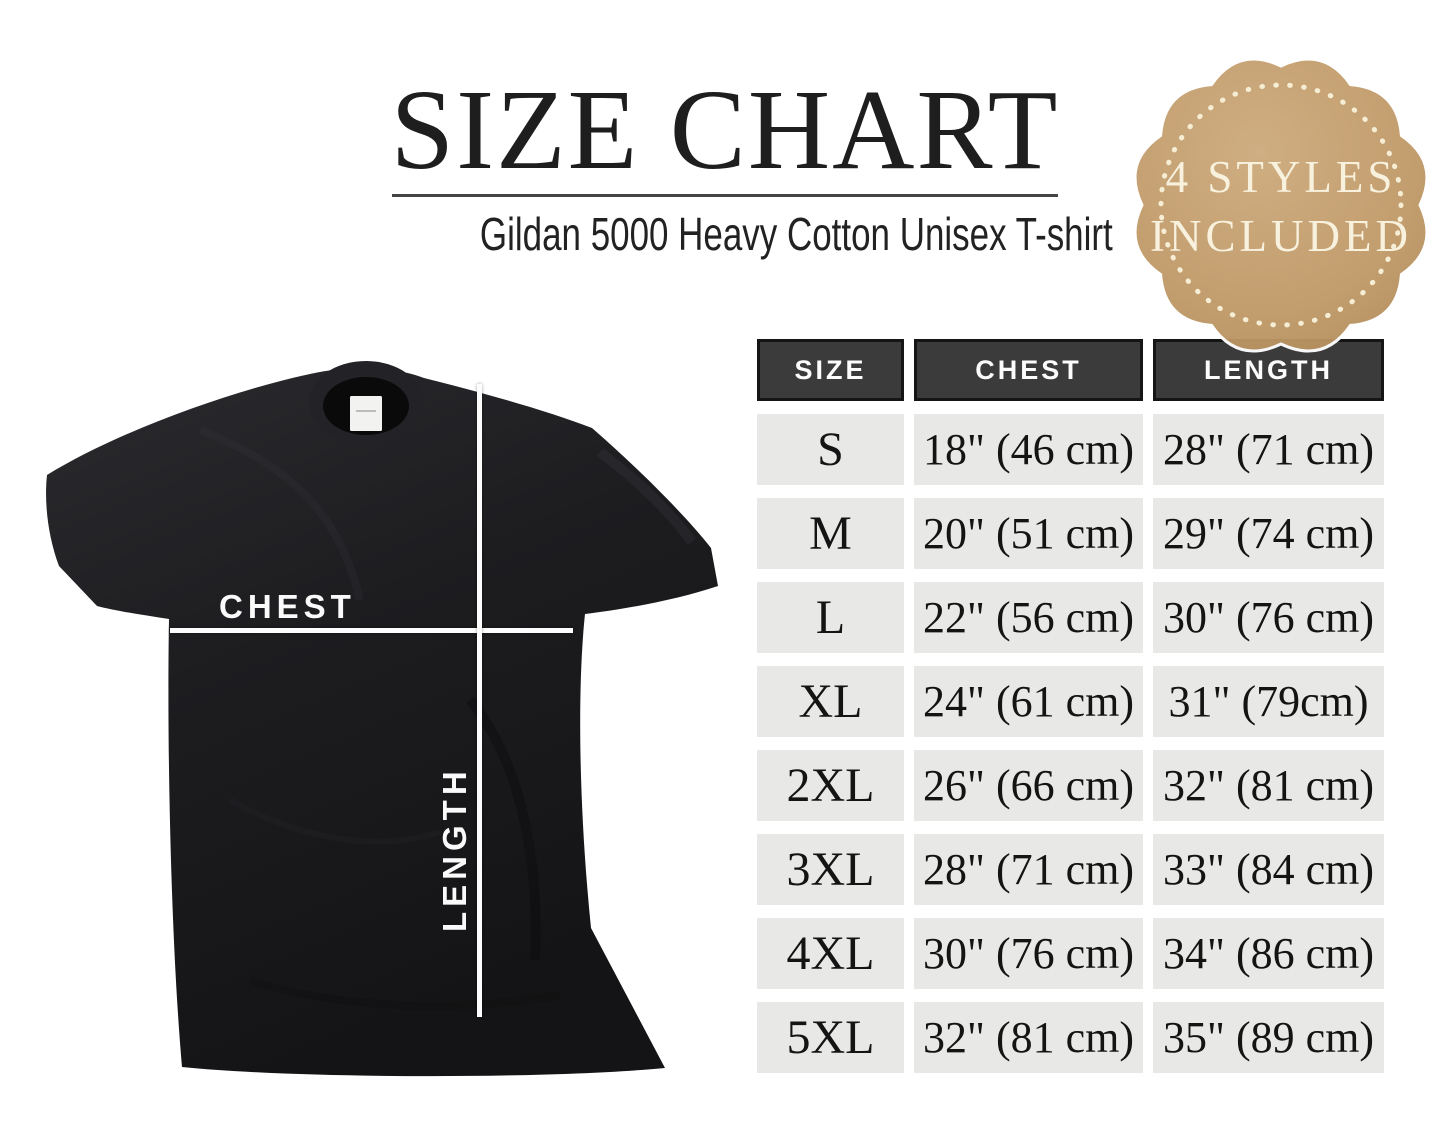  I want to click on seal-dotted-ring, so click(1281, 205).